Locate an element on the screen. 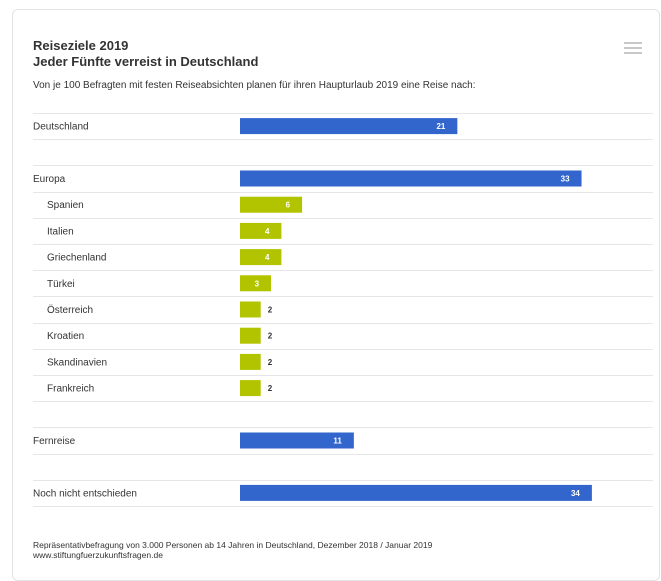 The height and width of the screenshot is (581, 661). bar-value-label: 33 is located at coordinates (565, 179).